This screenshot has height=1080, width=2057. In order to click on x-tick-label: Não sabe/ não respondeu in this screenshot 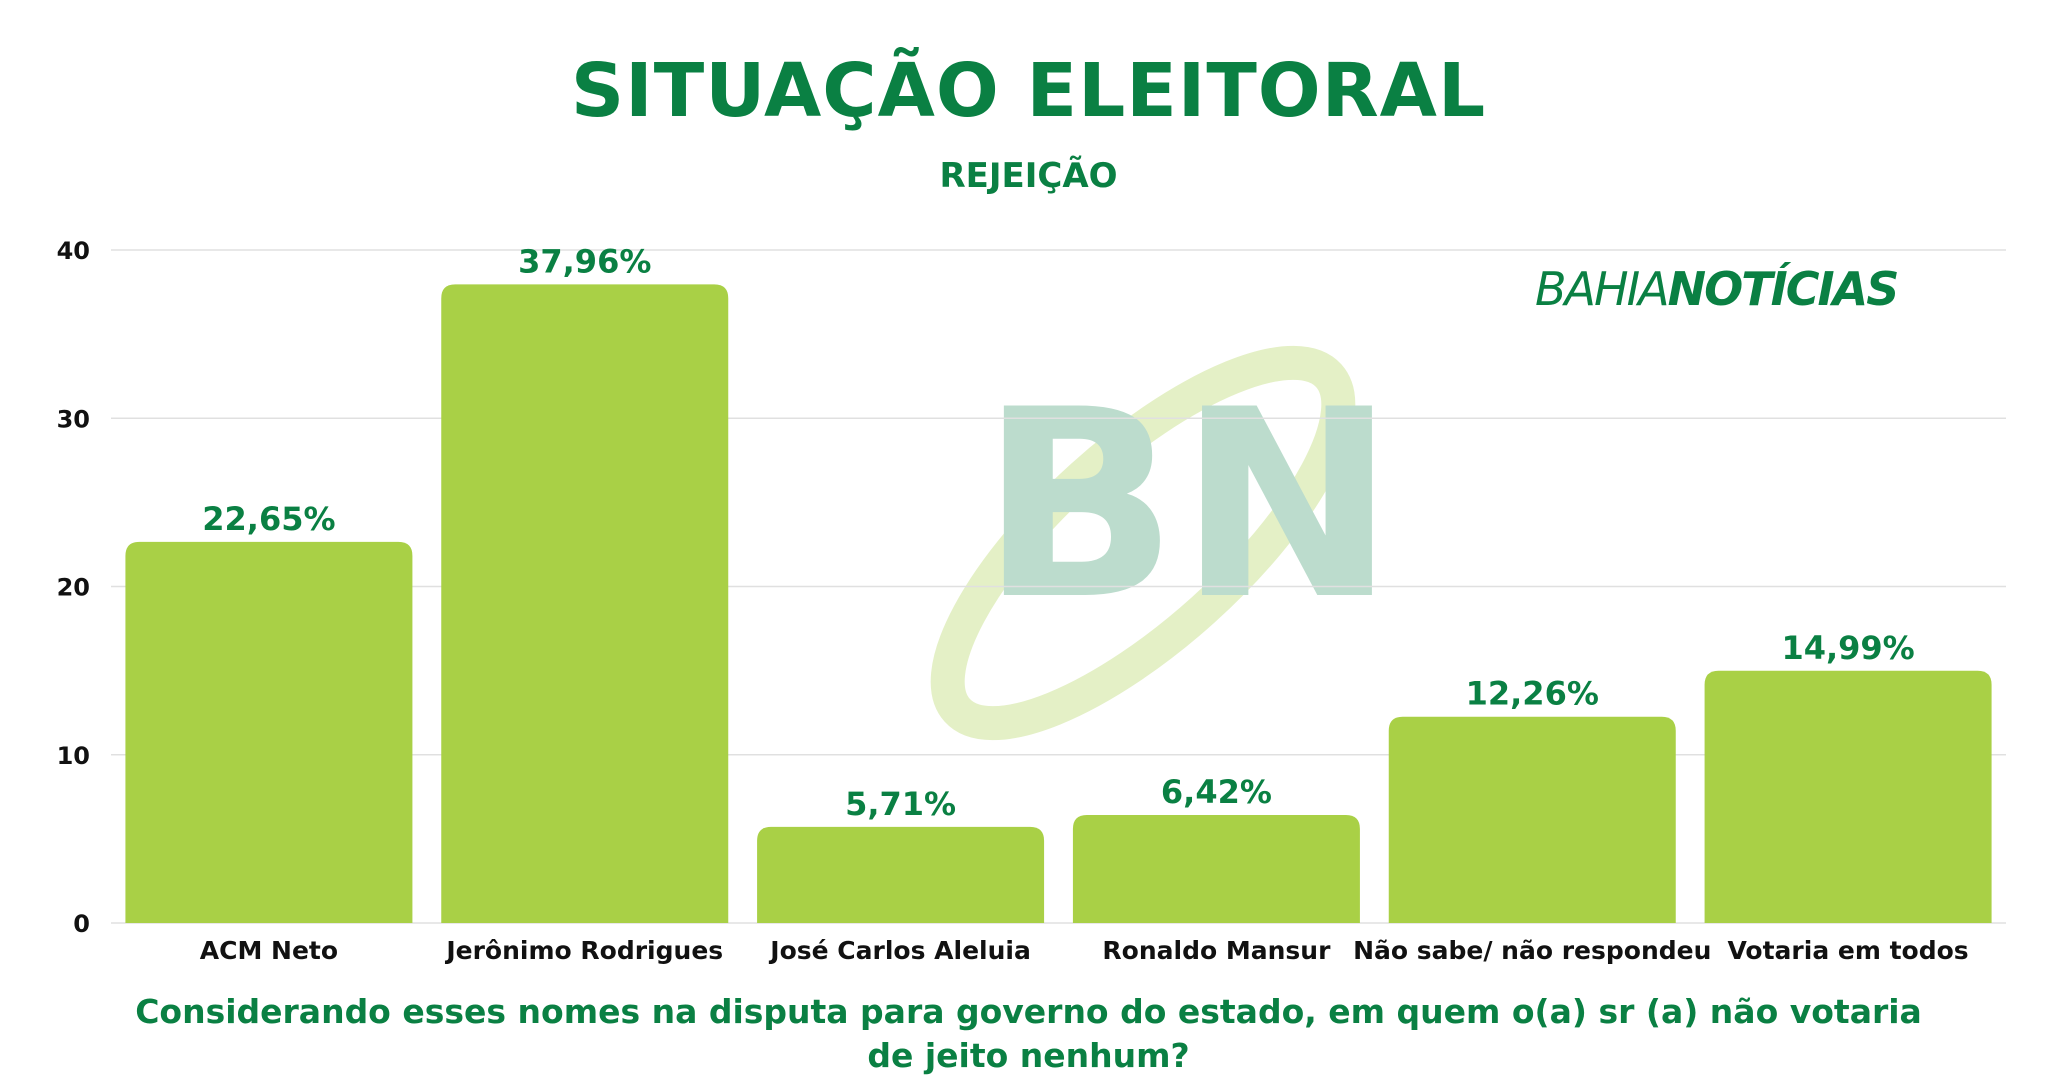, I will do `click(1532, 950)`.